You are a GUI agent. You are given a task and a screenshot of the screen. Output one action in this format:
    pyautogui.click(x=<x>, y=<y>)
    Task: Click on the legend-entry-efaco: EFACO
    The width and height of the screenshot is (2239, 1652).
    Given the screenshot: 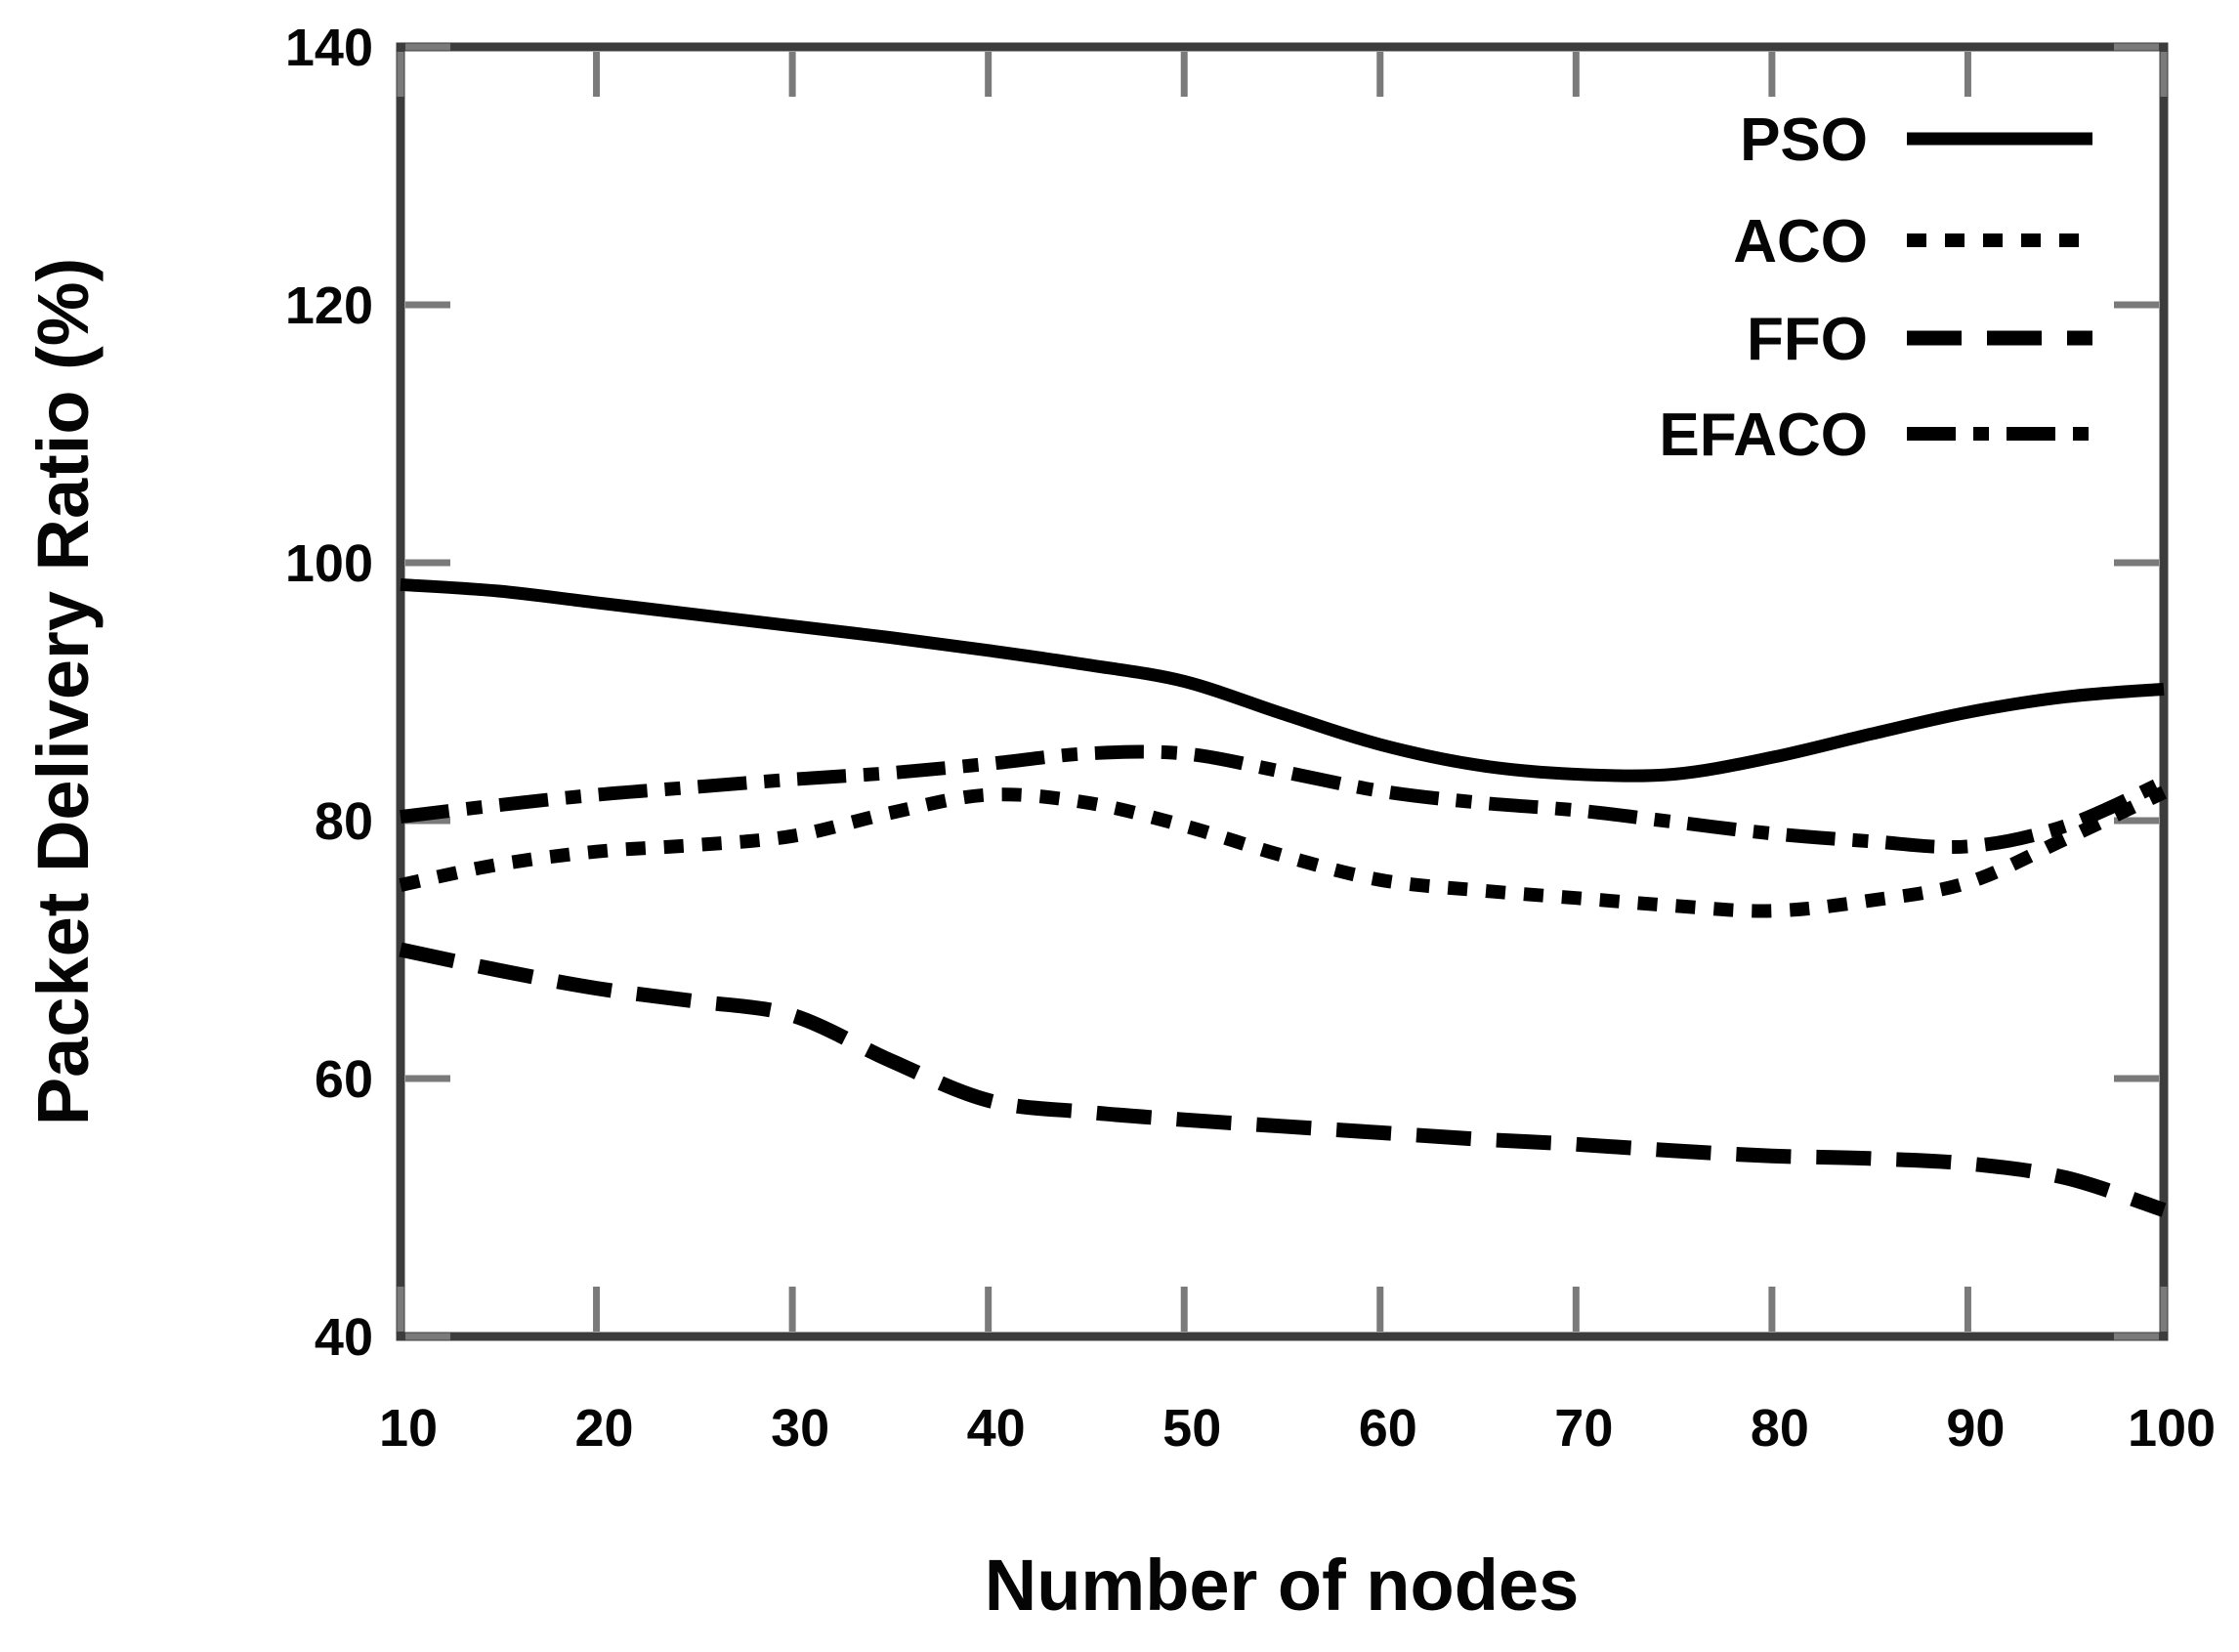 What is the action you would take?
    pyautogui.click(x=1875, y=435)
    